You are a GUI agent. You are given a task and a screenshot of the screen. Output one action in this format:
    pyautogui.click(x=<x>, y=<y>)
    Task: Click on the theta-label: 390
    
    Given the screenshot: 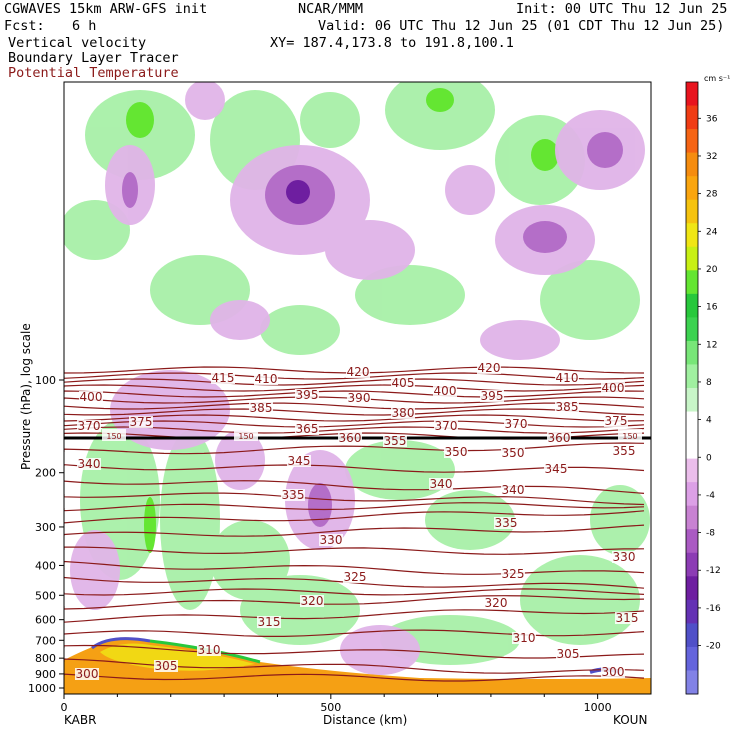 What is the action you would take?
    pyautogui.click(x=359, y=398)
    